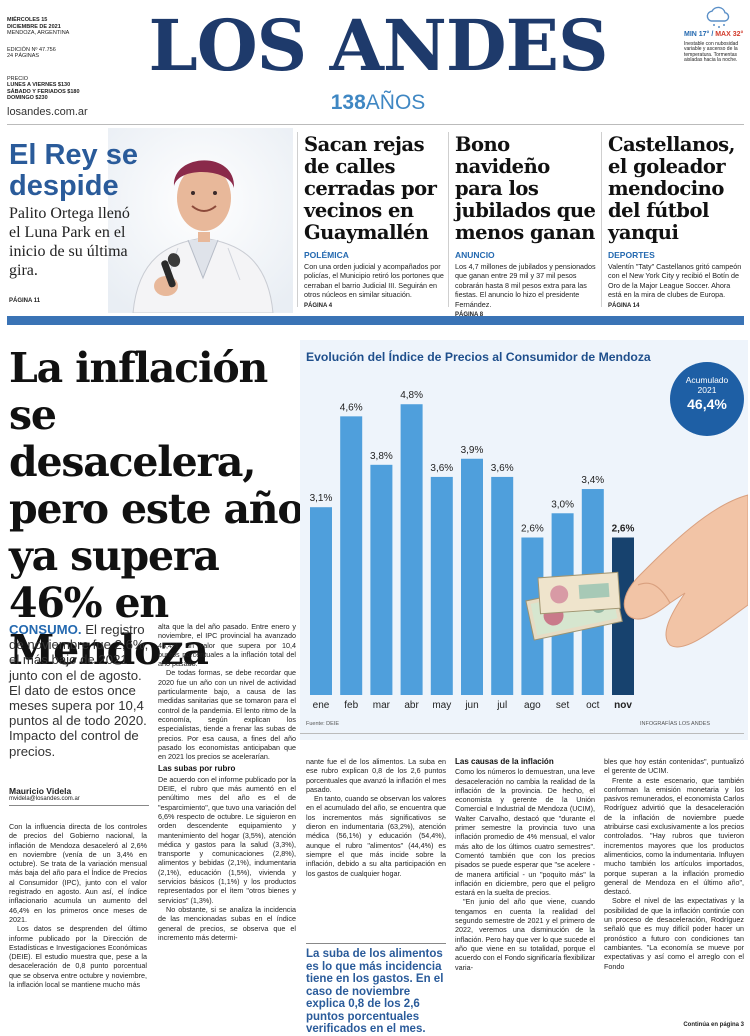  I want to click on location: MENDOZA, ARGENTINA, so click(38, 33).